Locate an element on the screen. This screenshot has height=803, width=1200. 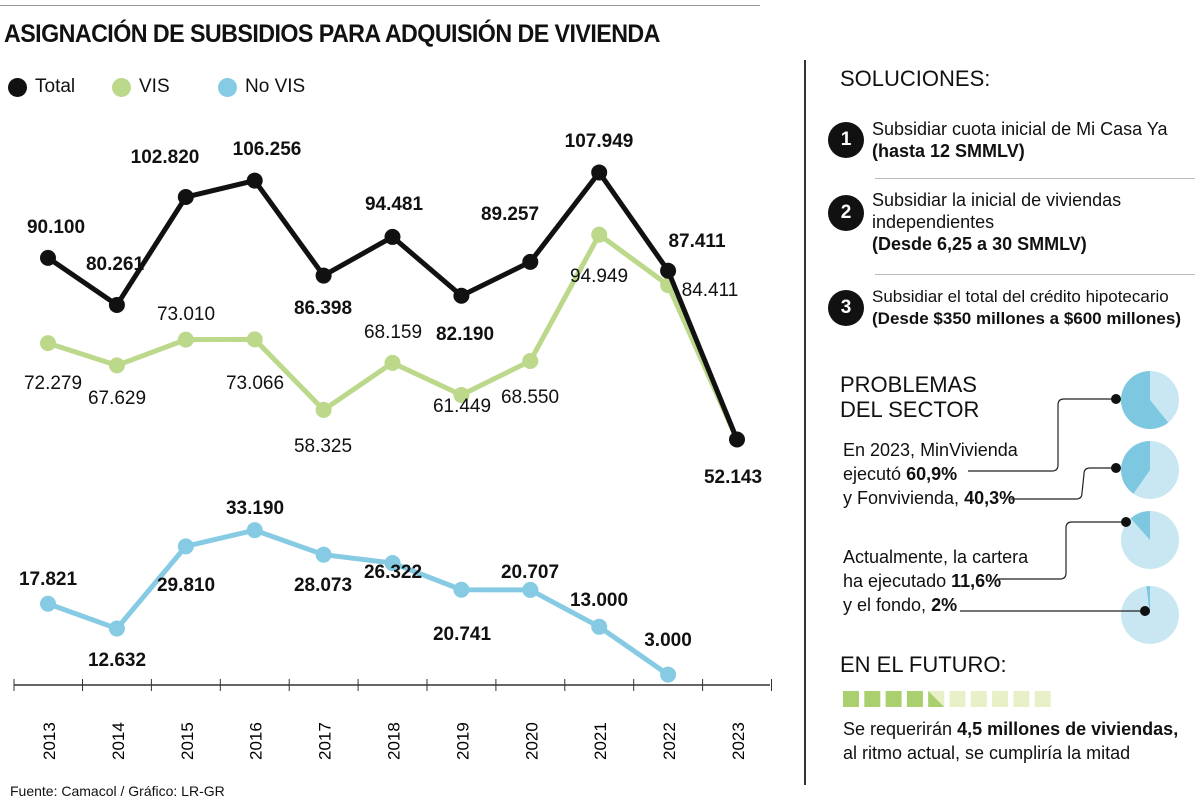
data-label: 87.411 is located at coordinates (696, 241).